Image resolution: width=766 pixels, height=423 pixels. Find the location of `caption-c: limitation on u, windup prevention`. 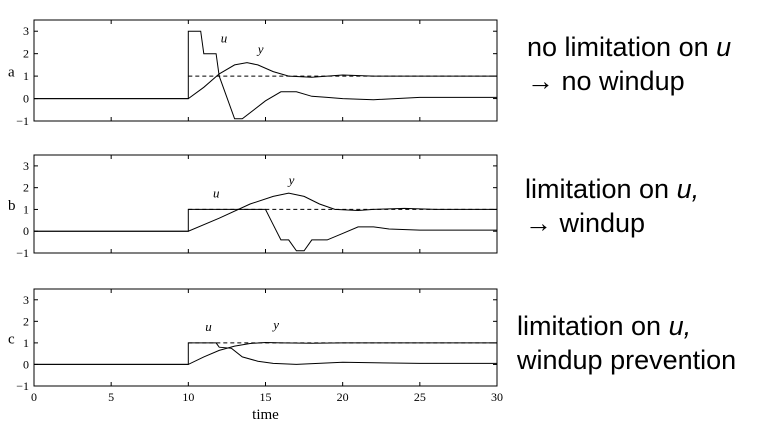

caption-c: limitation on u, windup prevention is located at coordinates (626, 343).